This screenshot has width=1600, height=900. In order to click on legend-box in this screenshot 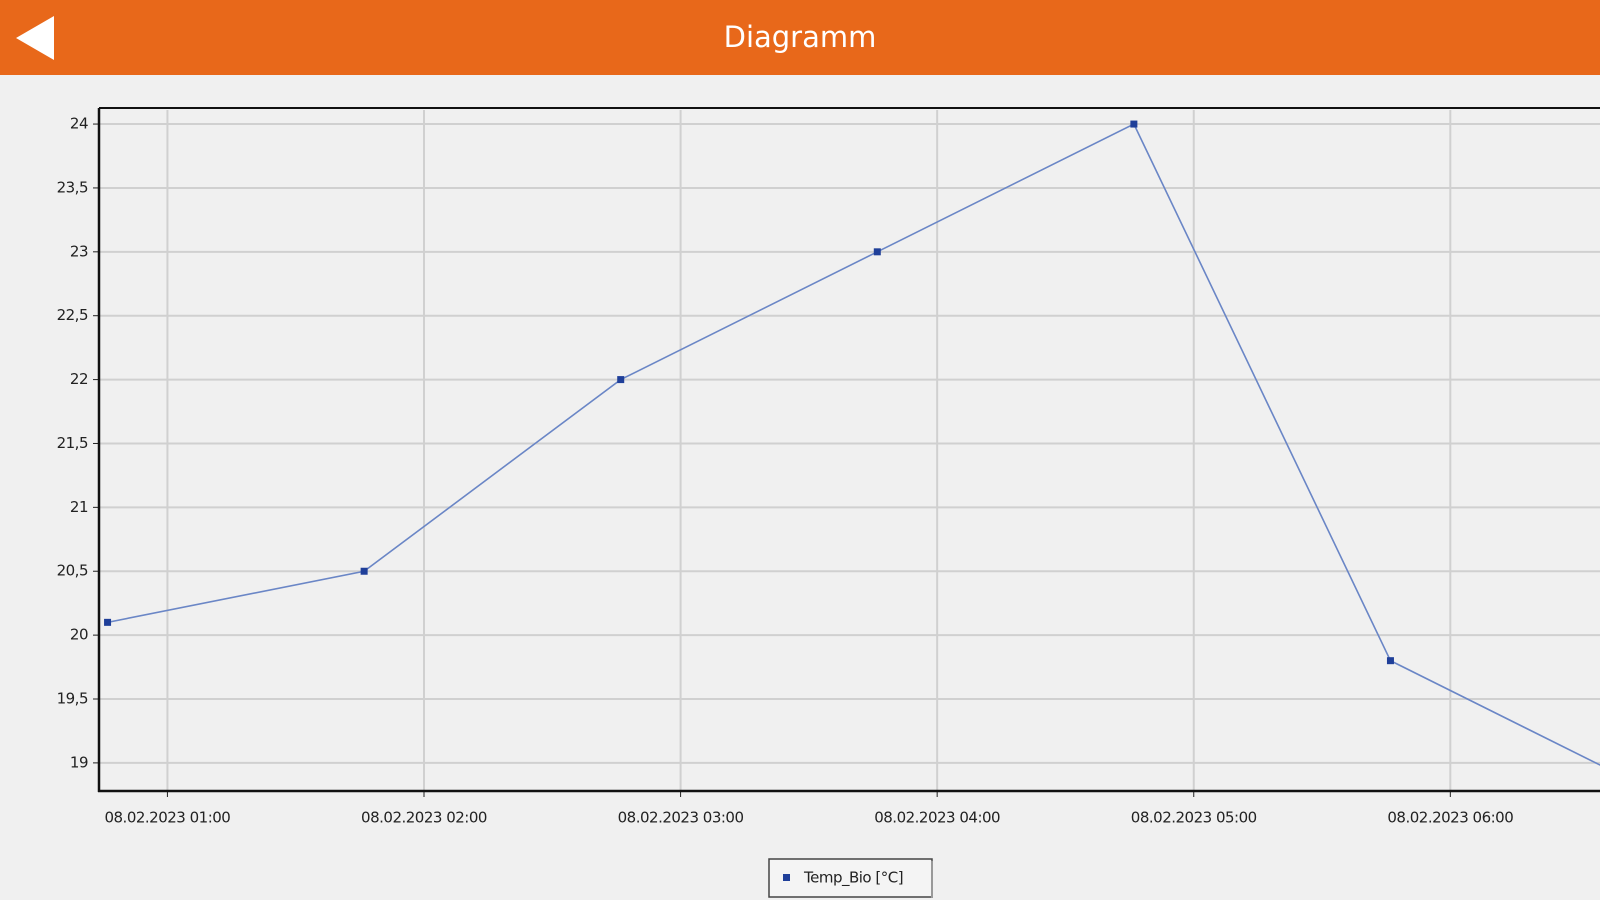, I will do `click(850, 878)`.